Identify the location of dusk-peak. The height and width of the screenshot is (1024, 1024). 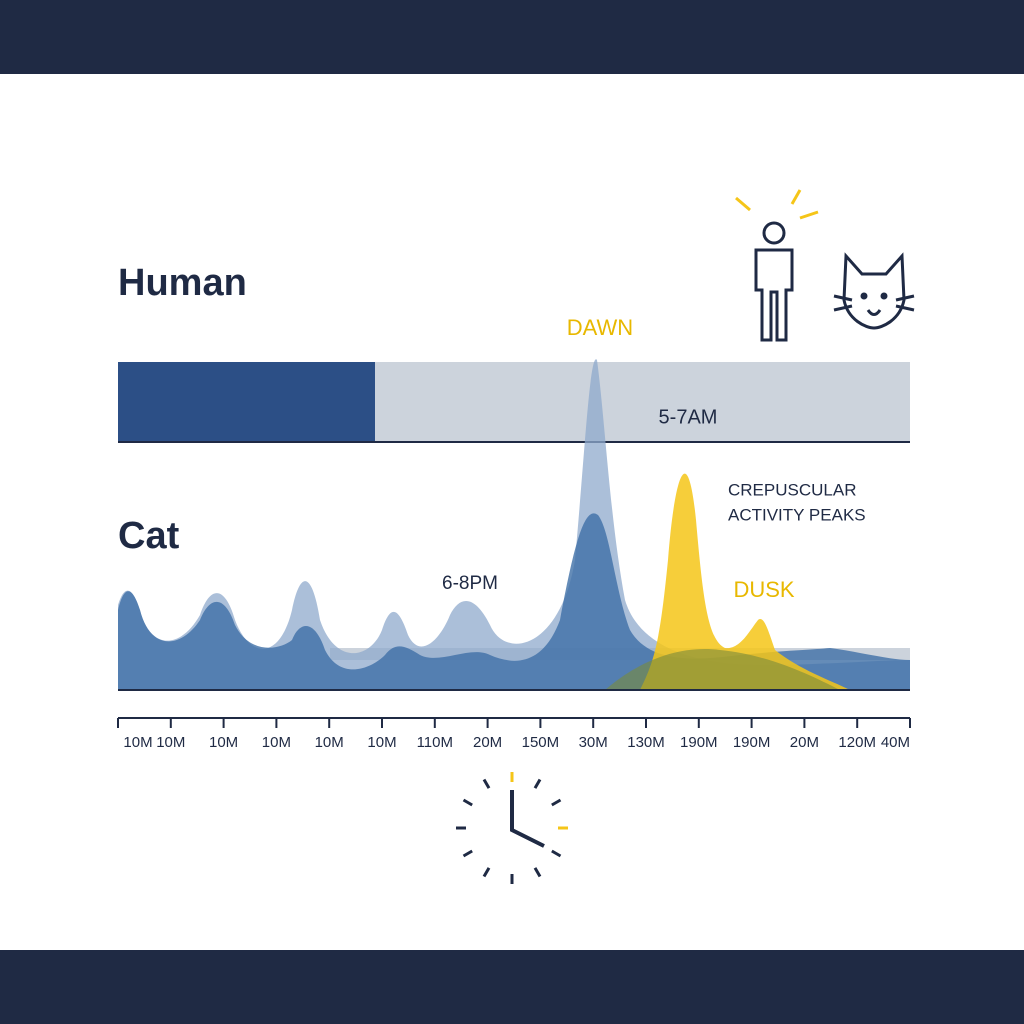
(745, 581).